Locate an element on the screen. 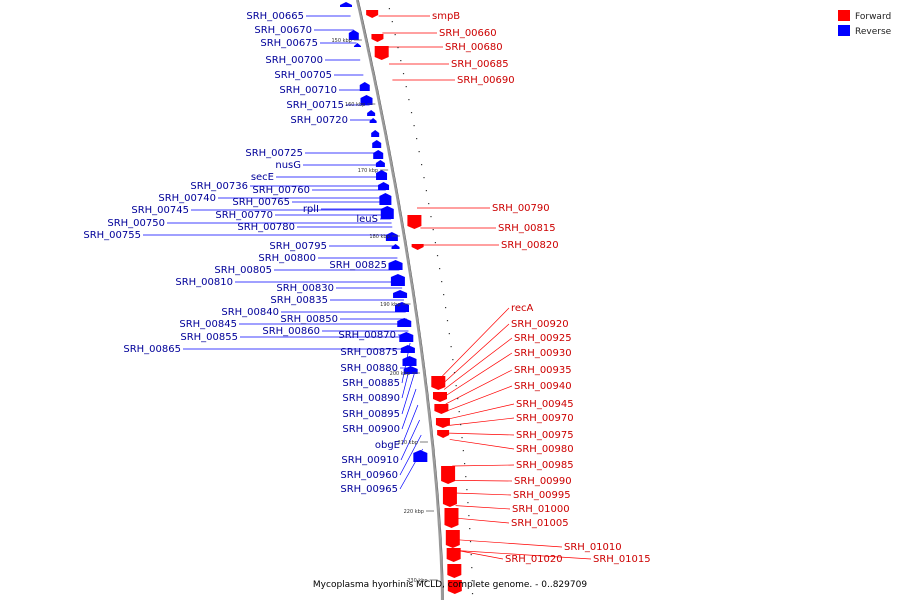  reverse-gene-label: SRH_00960 is located at coordinates (369, 475).